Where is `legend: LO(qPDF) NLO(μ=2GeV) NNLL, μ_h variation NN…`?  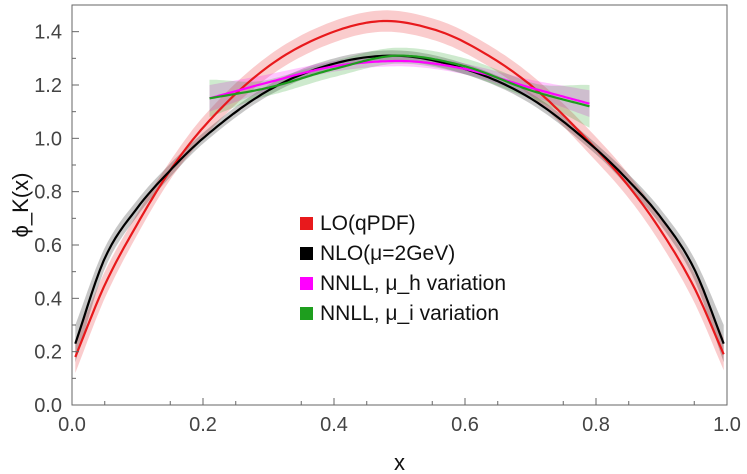
legend: LO(qPDF) NLO(μ=2GeV) NNLL, μ_h variation NN… is located at coordinates (403, 268).